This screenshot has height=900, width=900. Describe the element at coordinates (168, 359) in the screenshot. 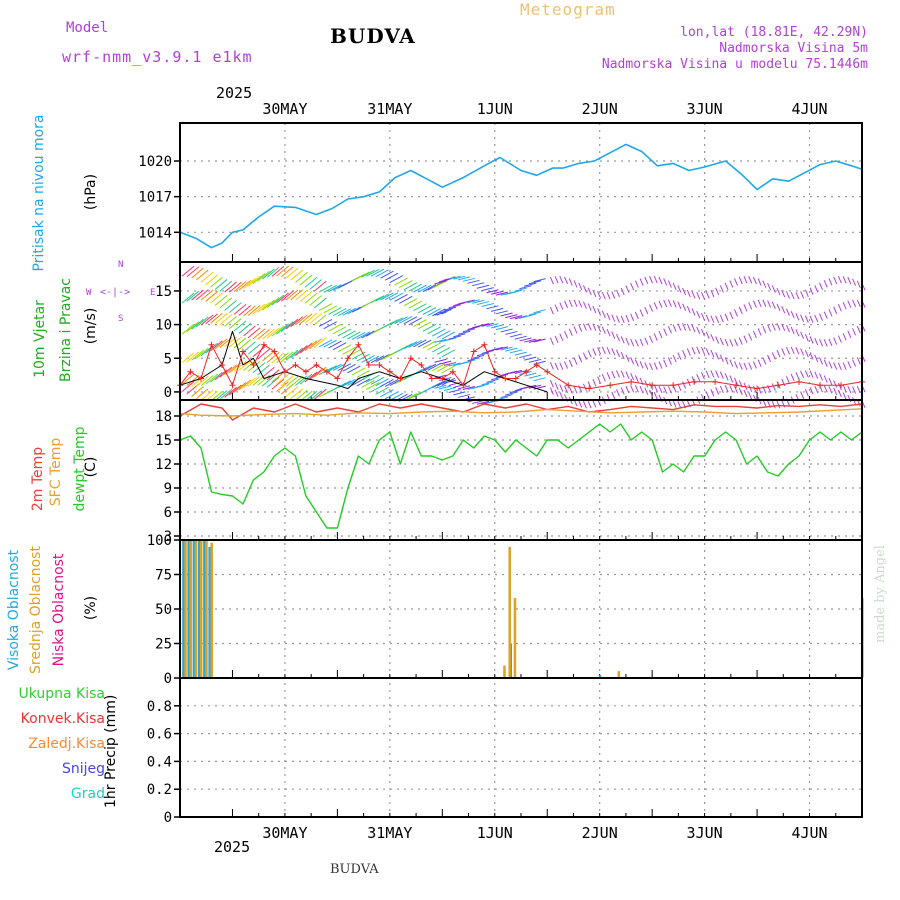

I see `y-tick-label: 5` at that location.